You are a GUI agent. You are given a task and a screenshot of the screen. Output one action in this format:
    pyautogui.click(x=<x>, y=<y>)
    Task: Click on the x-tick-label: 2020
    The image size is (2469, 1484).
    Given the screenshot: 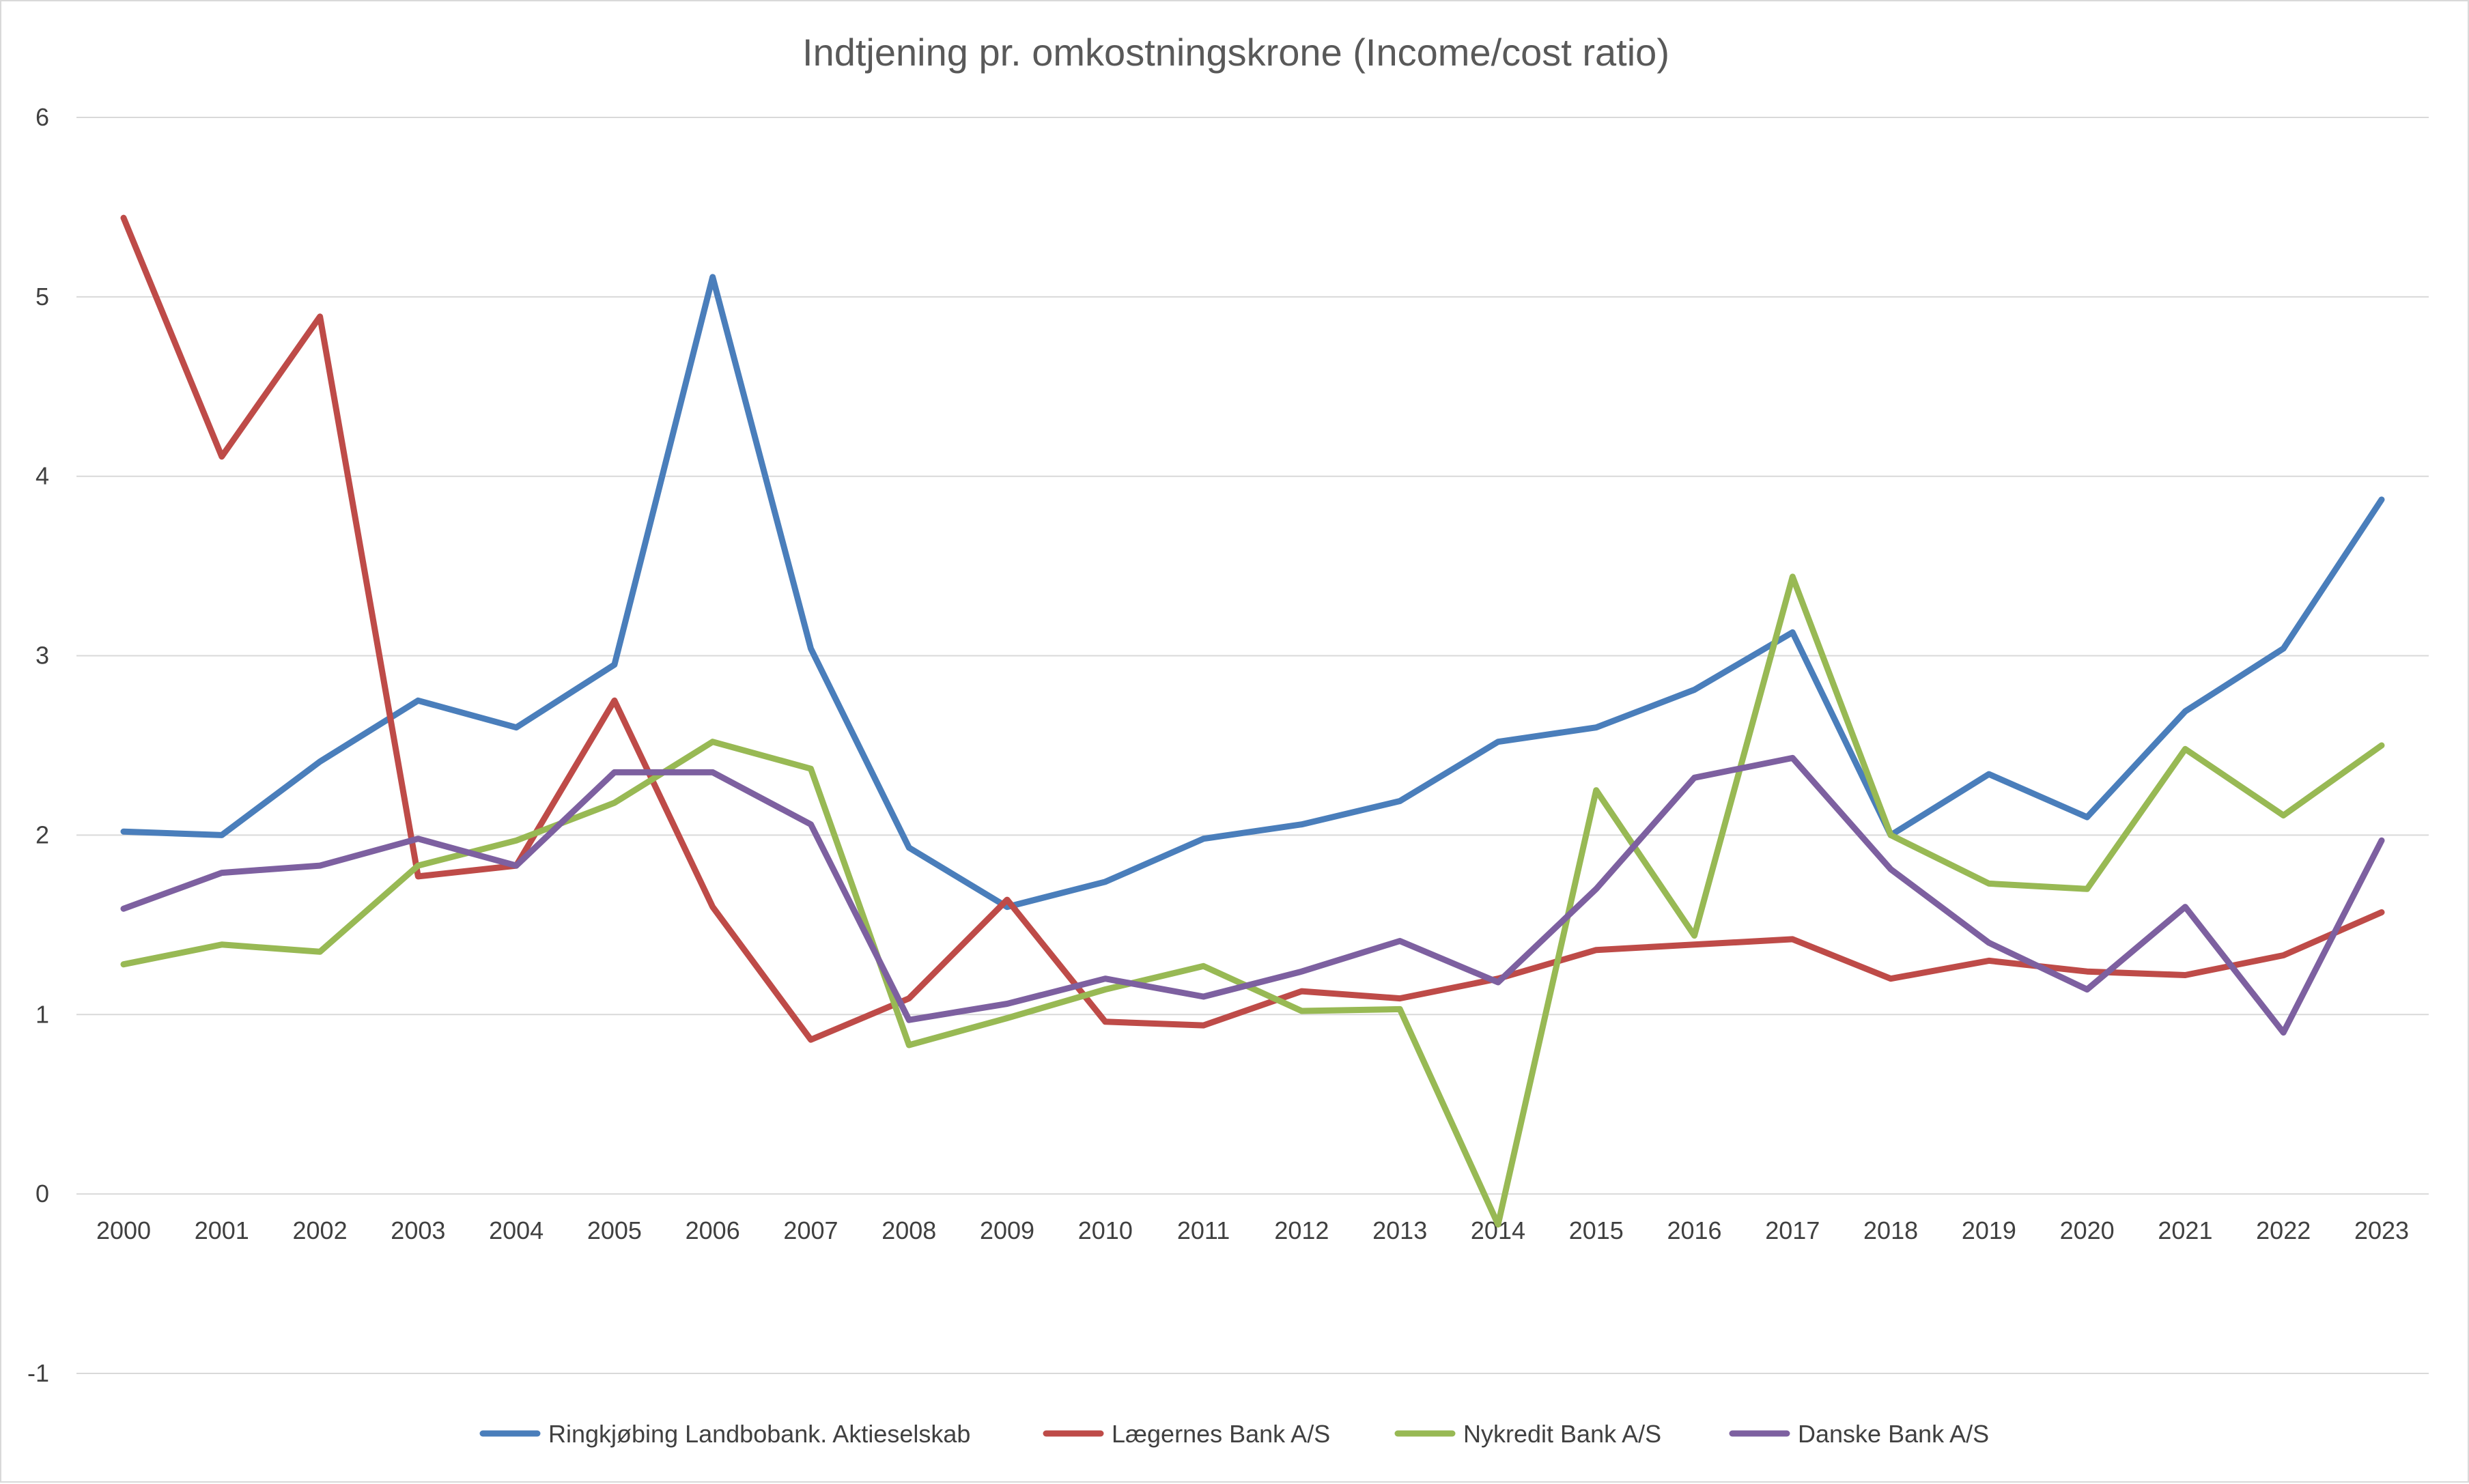 What is the action you would take?
    pyautogui.click(x=2087, y=1230)
    